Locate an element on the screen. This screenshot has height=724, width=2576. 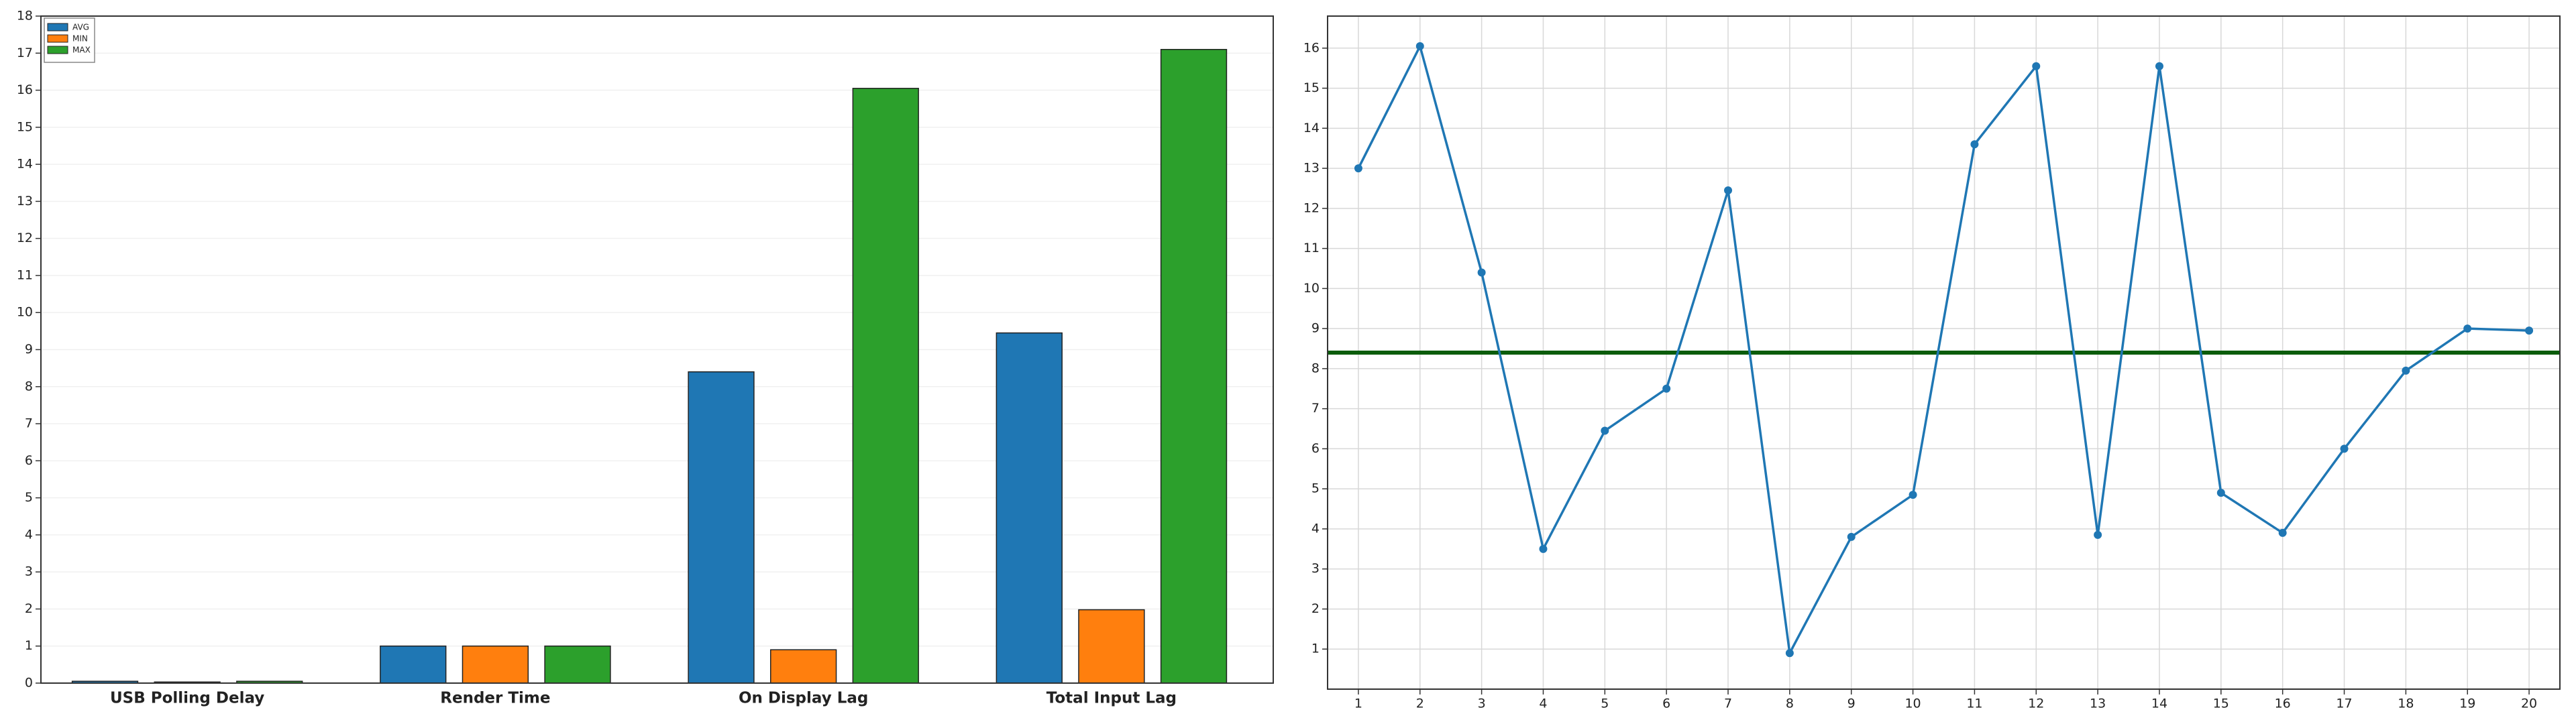
legend-label: MAX is located at coordinates (81, 50).